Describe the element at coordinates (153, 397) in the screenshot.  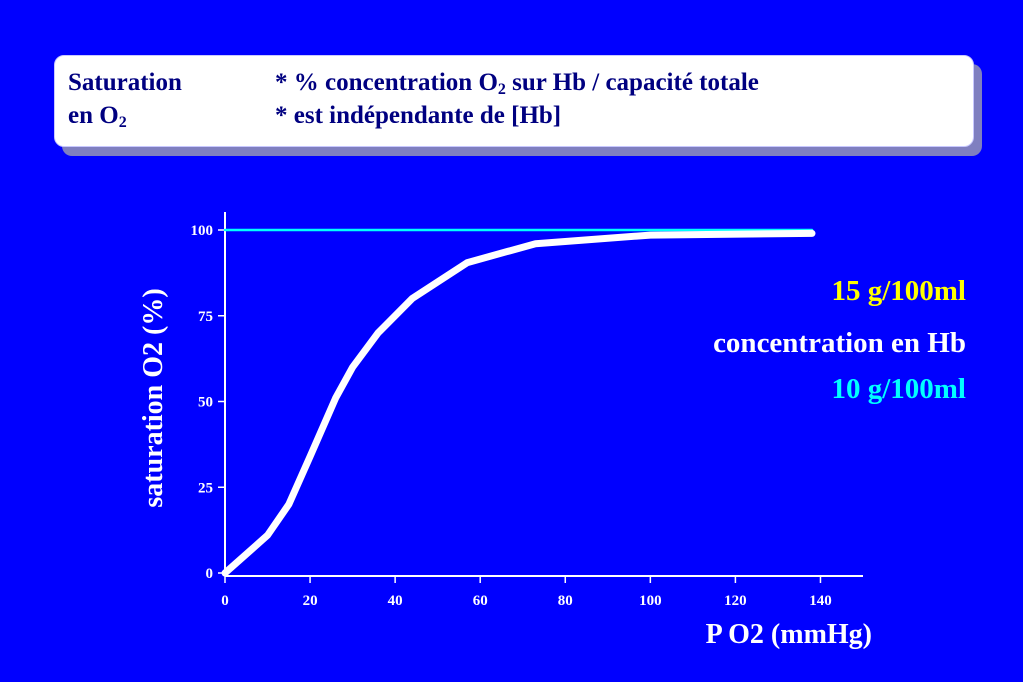
I see `y-axis-label: saturation O2 (%)` at that location.